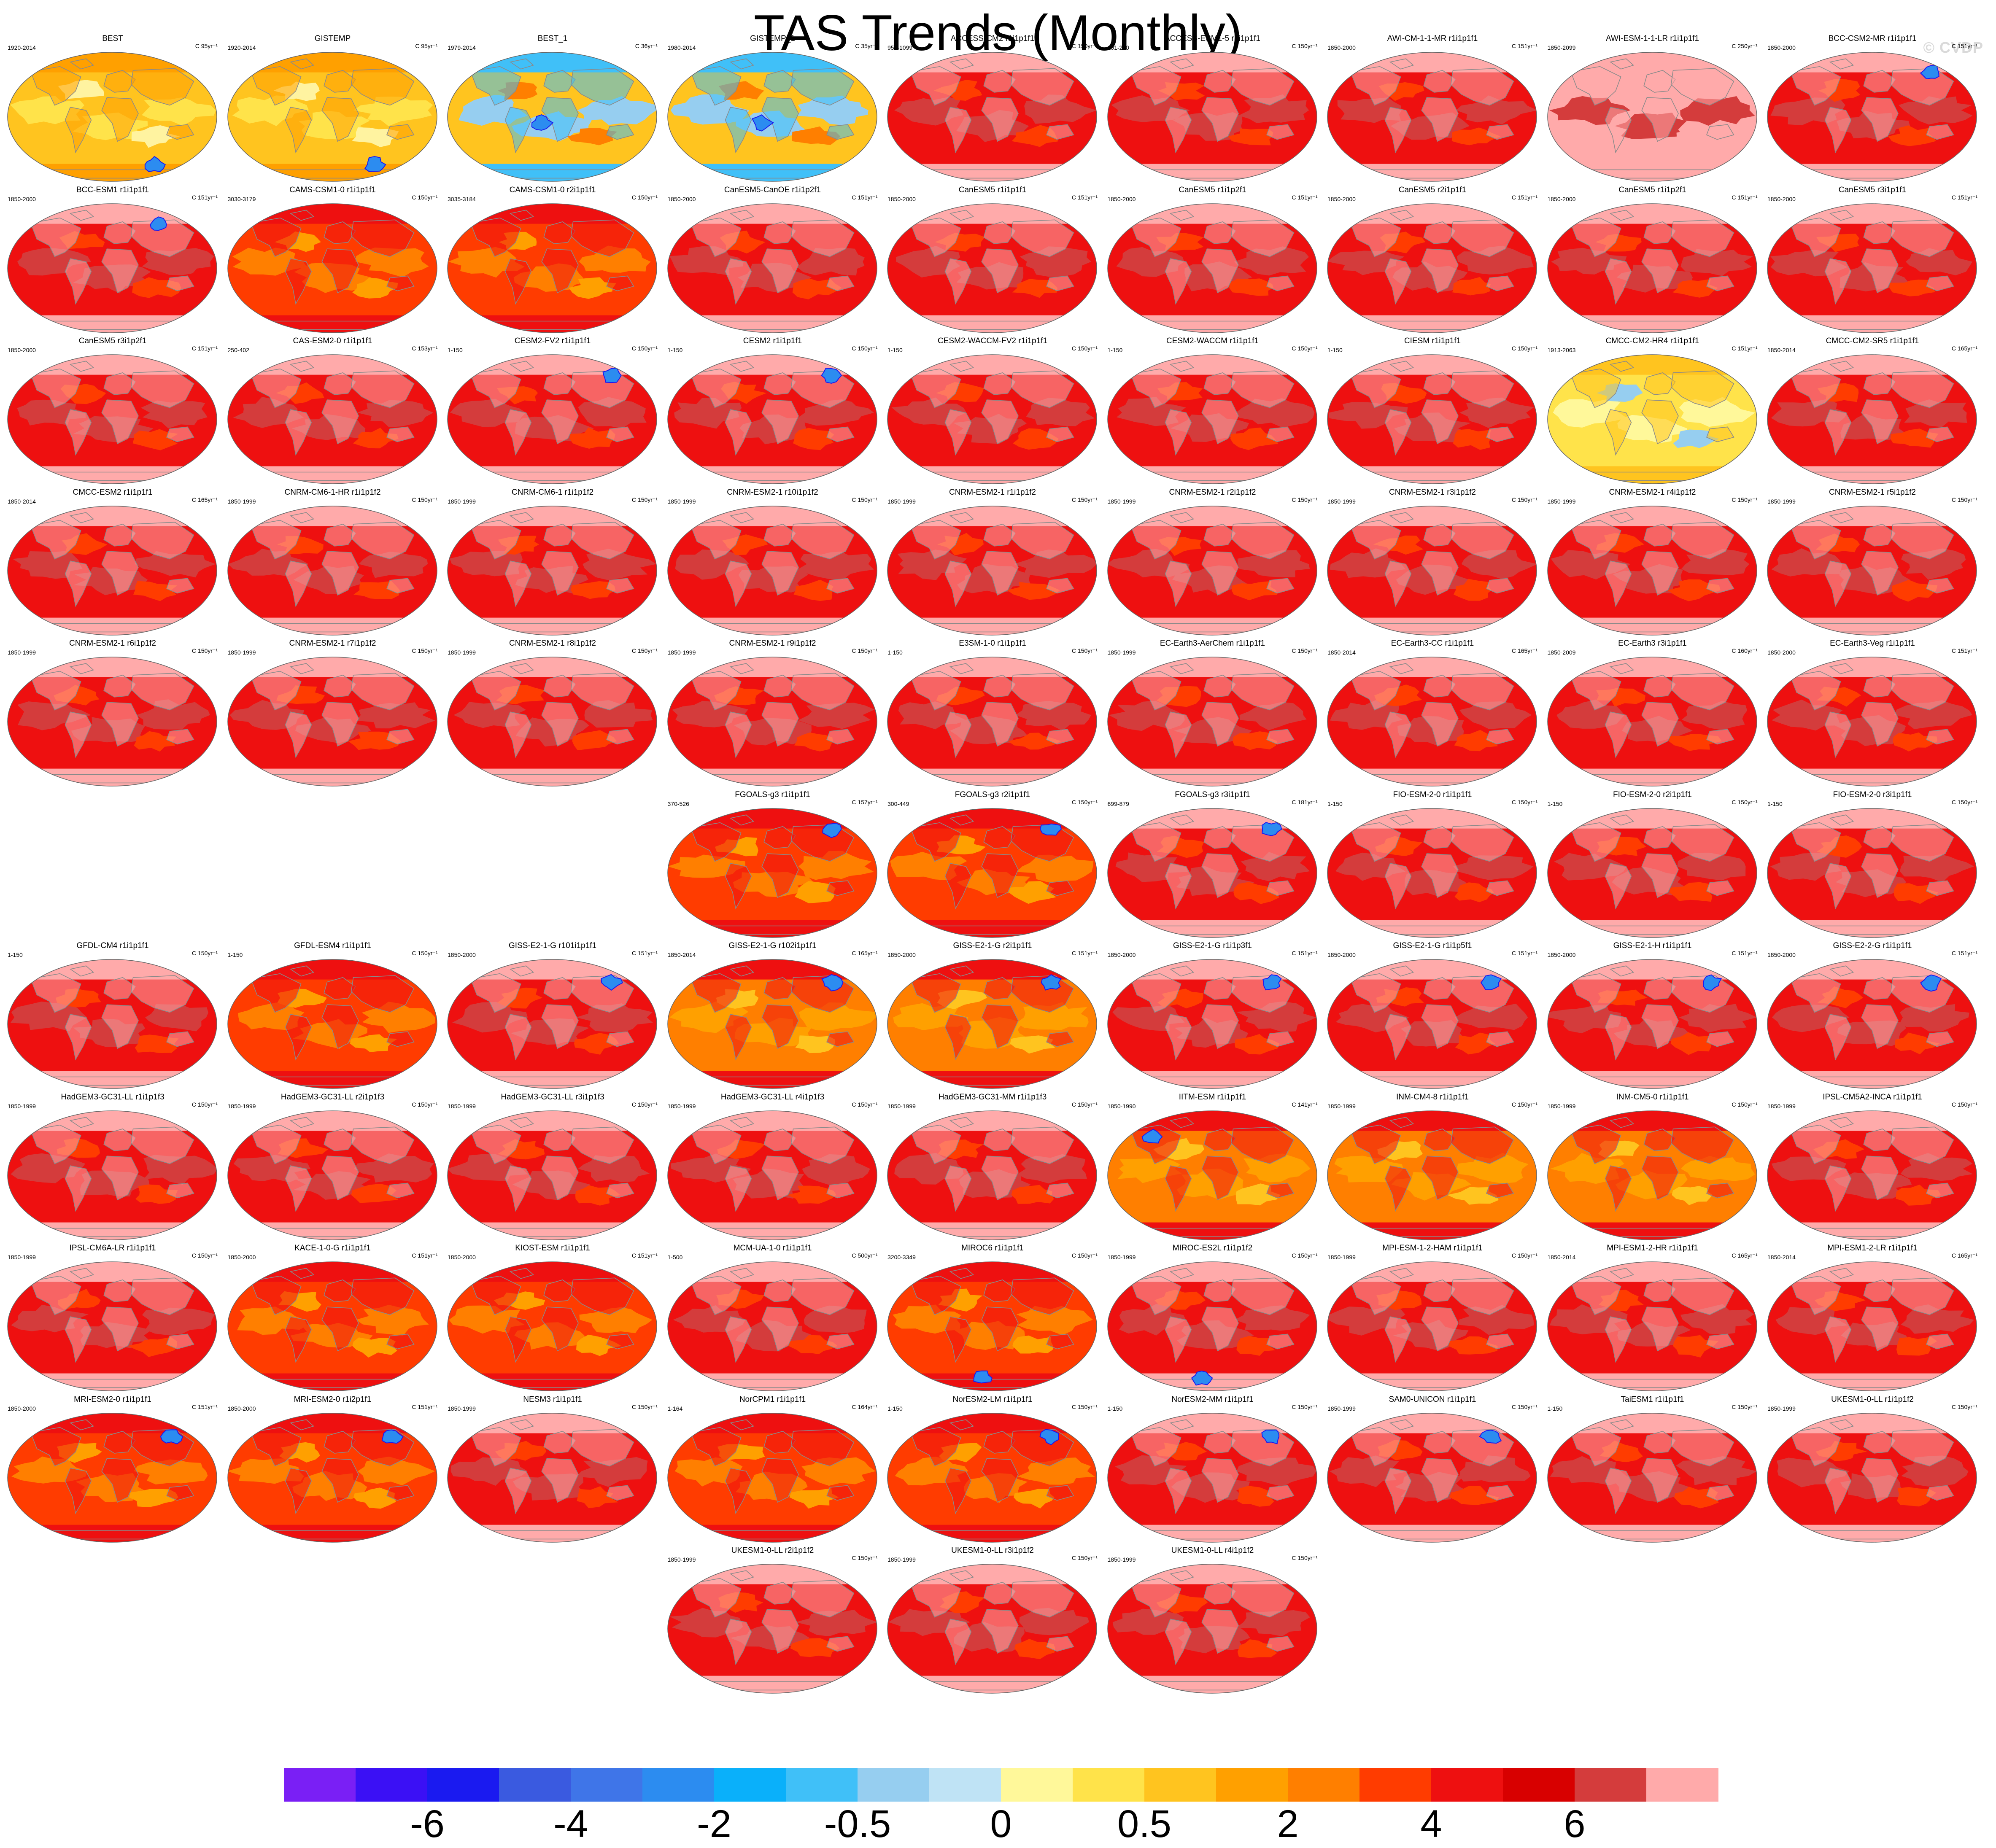  I want to click on map-panel: GISTEMP 1920-2014 C 95yr⁻¹, so click(333, 110).